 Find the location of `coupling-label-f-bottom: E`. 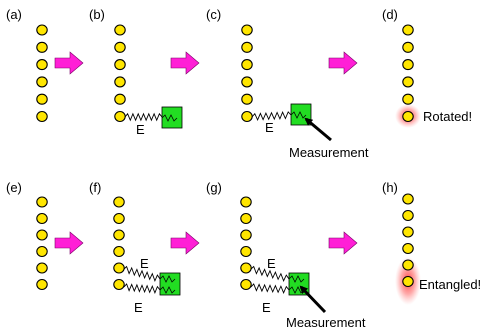

coupling-label-f-bottom: E is located at coordinates (138, 307).